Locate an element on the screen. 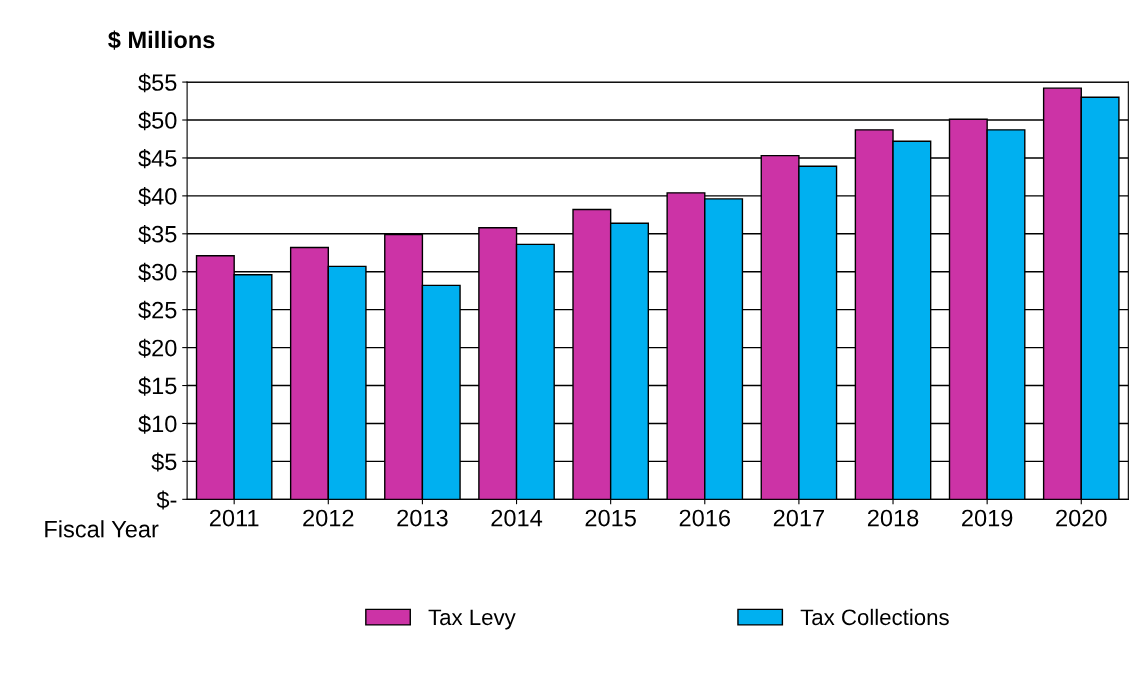 This screenshot has width=1134, height=684. y-tick-label: $10 is located at coordinates (157, 424).